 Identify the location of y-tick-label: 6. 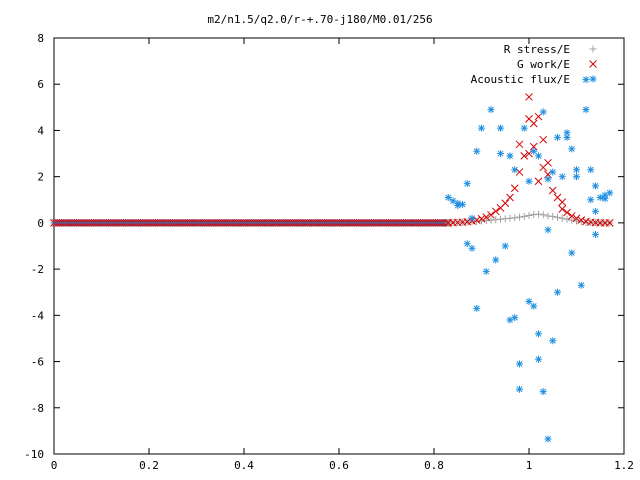
(40, 84).